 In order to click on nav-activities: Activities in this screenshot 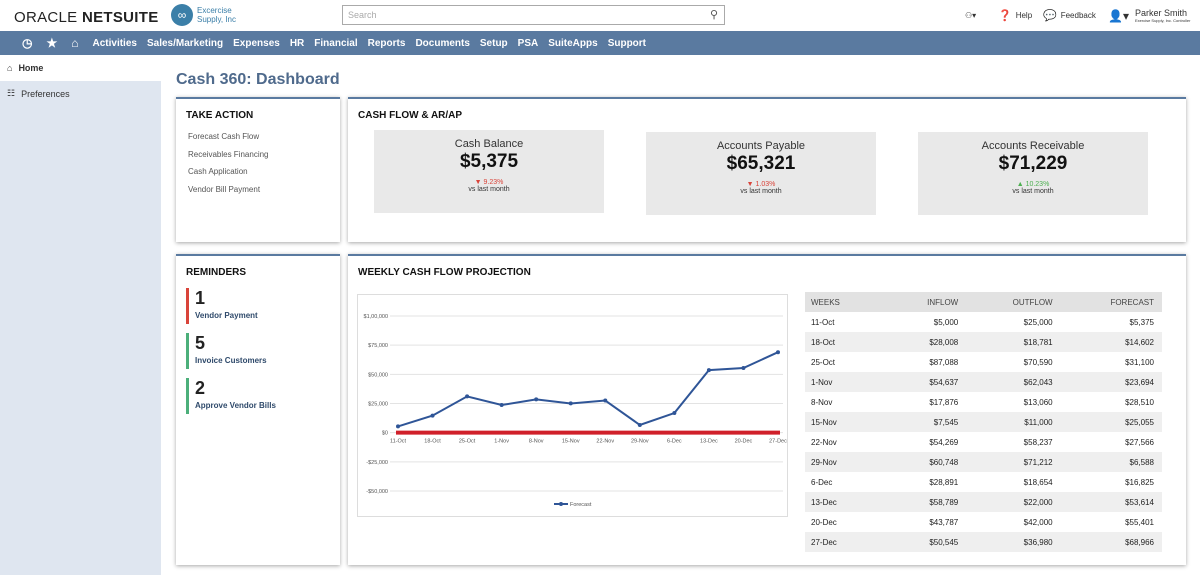, I will do `click(114, 43)`.